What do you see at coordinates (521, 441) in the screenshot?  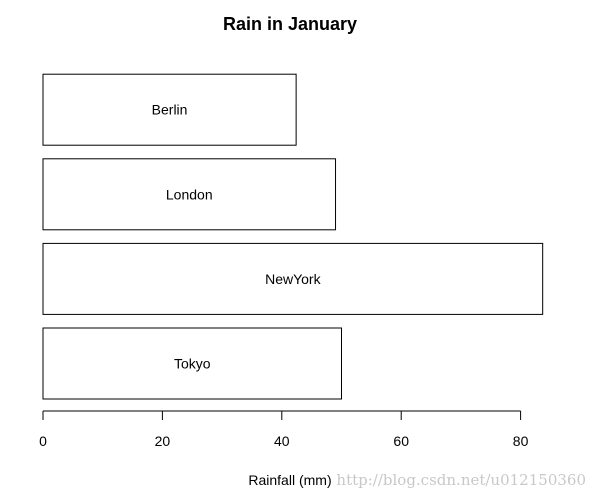 I see `x-tick-label-80: 80` at bounding box center [521, 441].